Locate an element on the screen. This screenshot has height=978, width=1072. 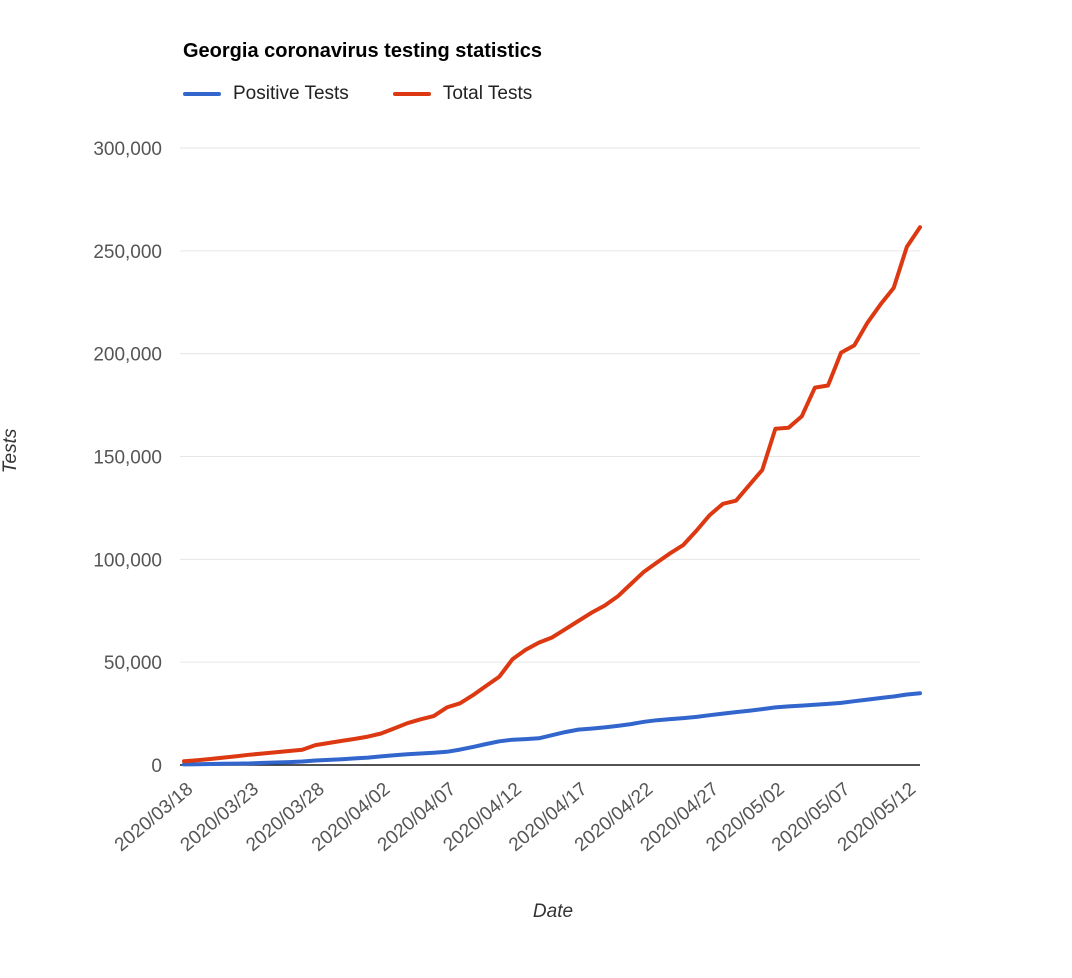
legend-item-positive-tests: Positive Tests is located at coordinates (266, 94).